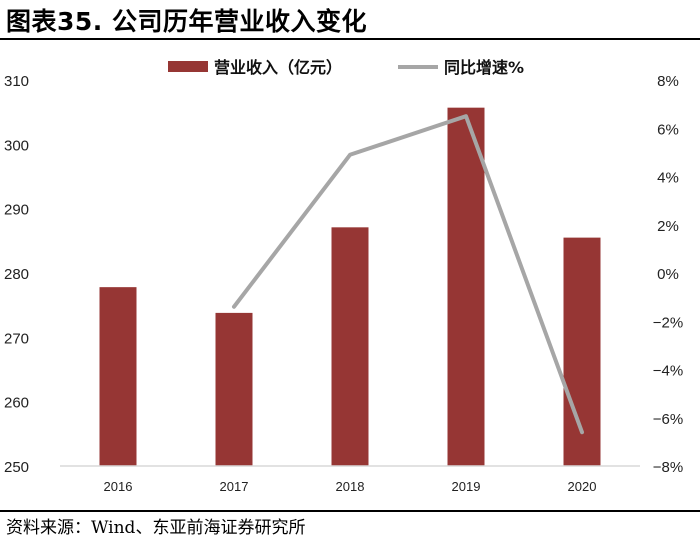  What do you see at coordinates (186, 21) in the screenshot?
I see `page-title: 图表35. 公司历年营业收入变化` at bounding box center [186, 21].